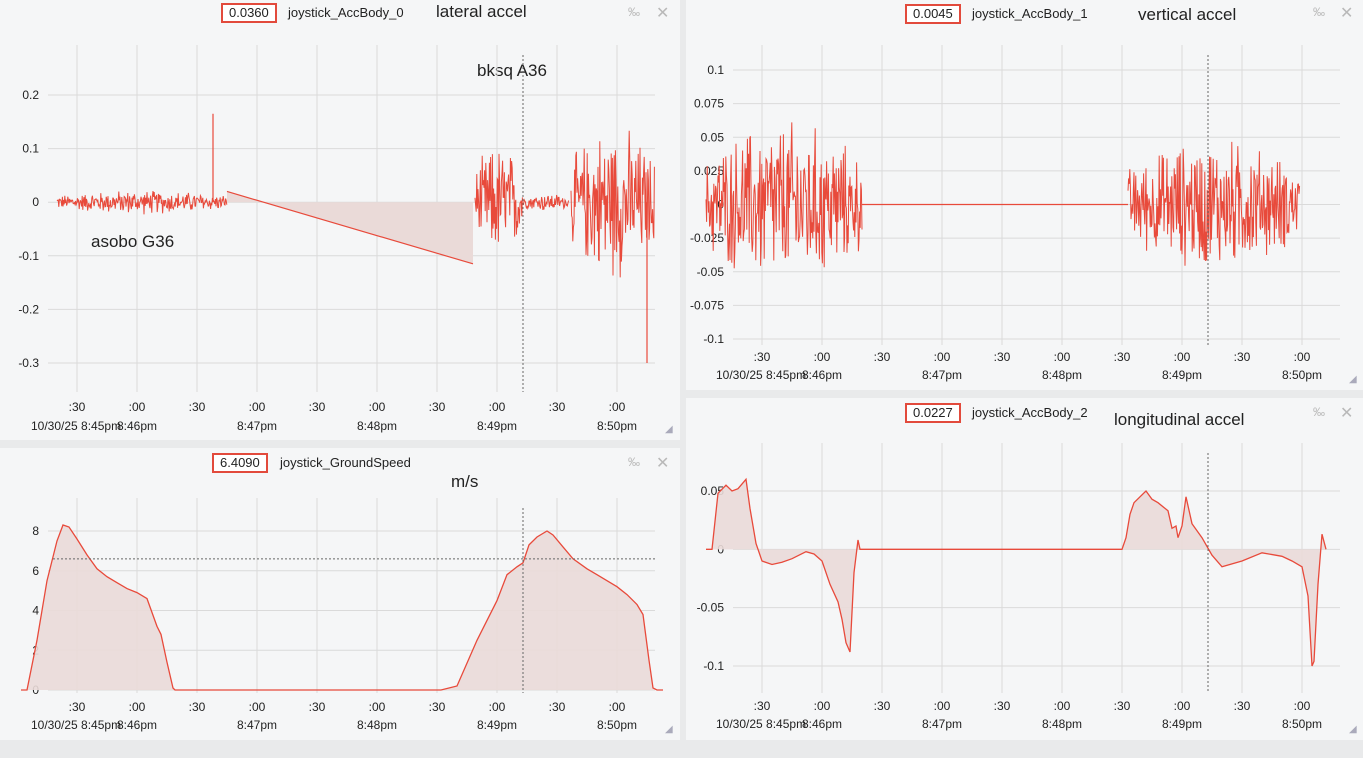 The height and width of the screenshot is (758, 1363). What do you see at coordinates (240, 463) in the screenshot?
I see `panel-value-badge: 6.4090` at bounding box center [240, 463].